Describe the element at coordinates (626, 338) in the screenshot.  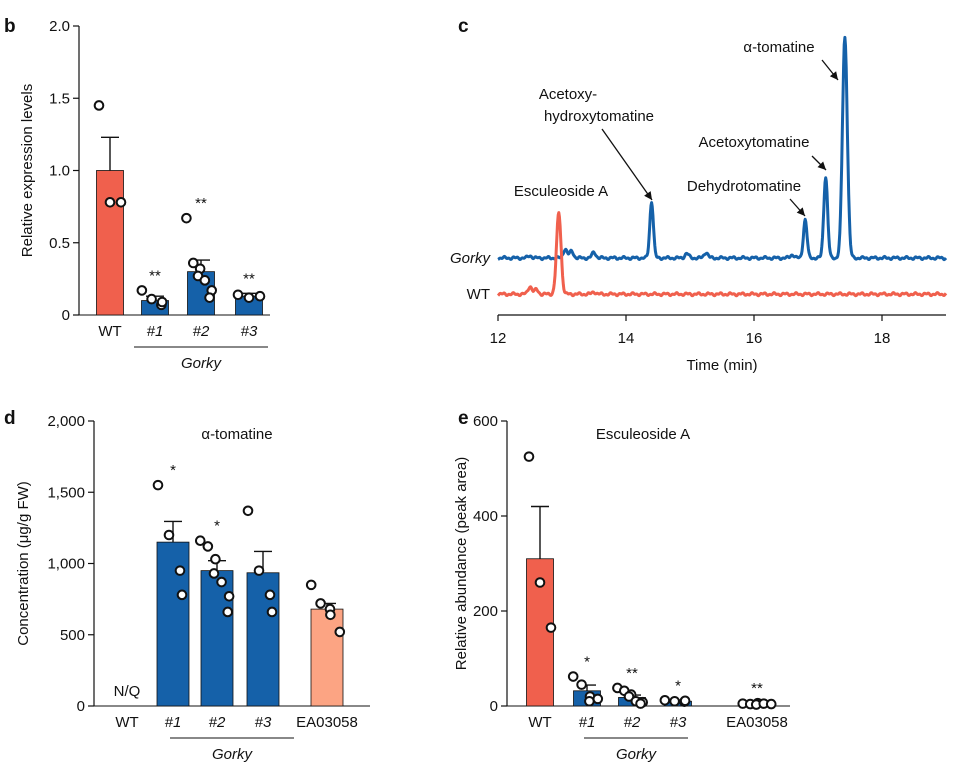
I see `x-tick-label: 14` at that location.